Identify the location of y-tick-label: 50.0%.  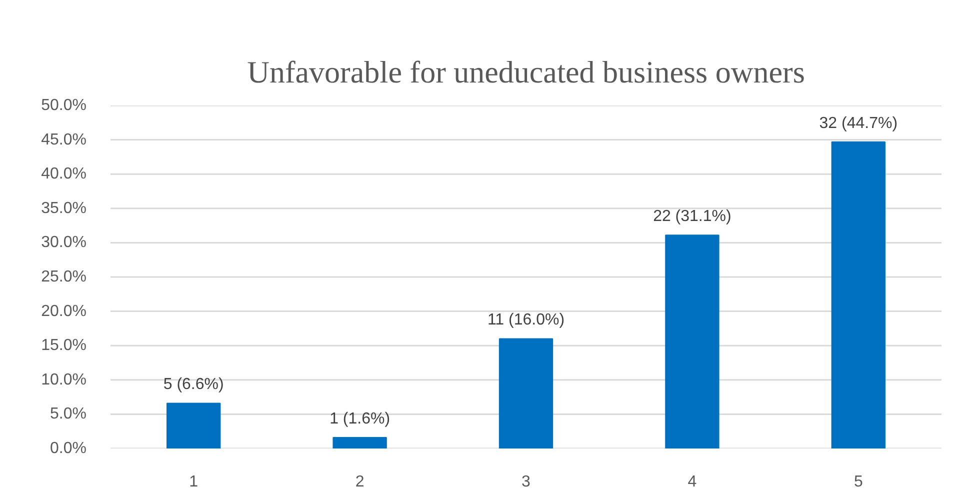
(64, 105).